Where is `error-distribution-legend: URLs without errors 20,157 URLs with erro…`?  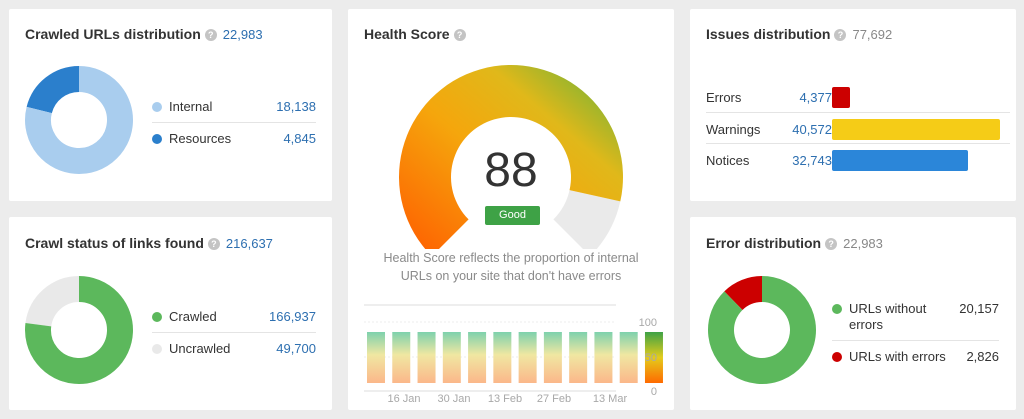
error-distribution-legend: URLs without errors 20,157 URLs with erro… is located at coordinates (915, 334).